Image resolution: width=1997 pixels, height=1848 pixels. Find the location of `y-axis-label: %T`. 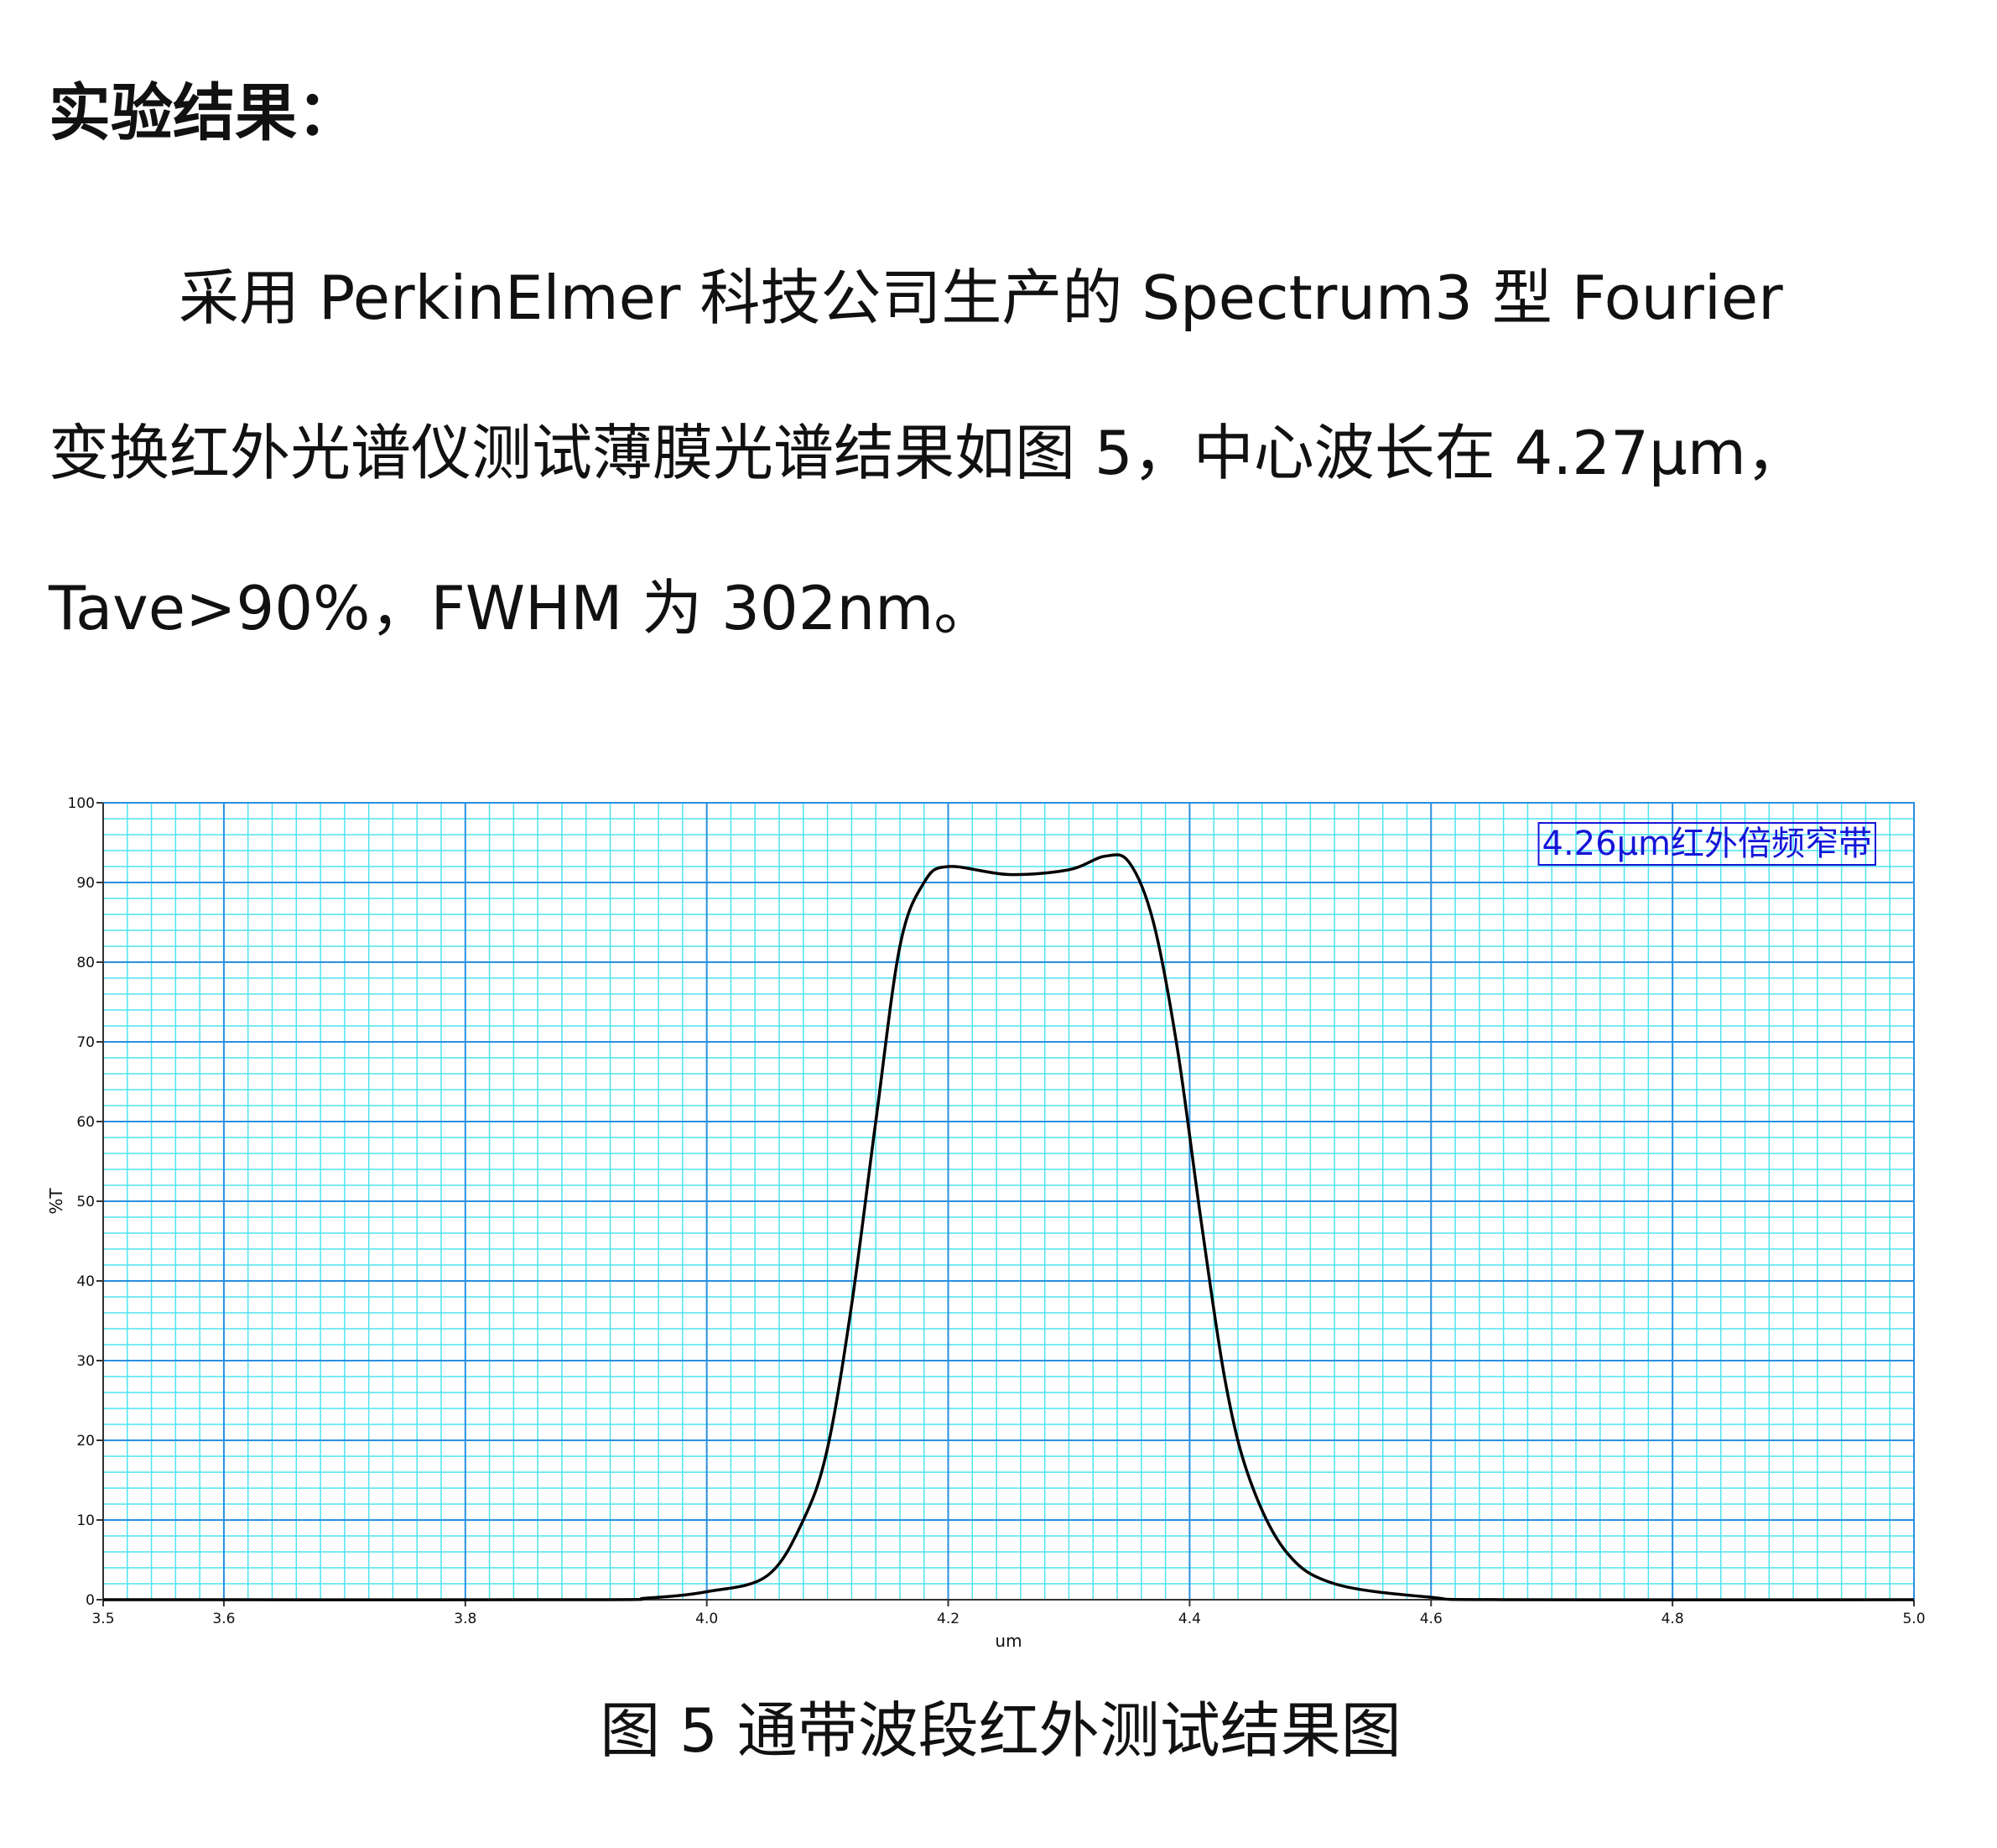

y-axis-label: %T is located at coordinates (56, 1201).